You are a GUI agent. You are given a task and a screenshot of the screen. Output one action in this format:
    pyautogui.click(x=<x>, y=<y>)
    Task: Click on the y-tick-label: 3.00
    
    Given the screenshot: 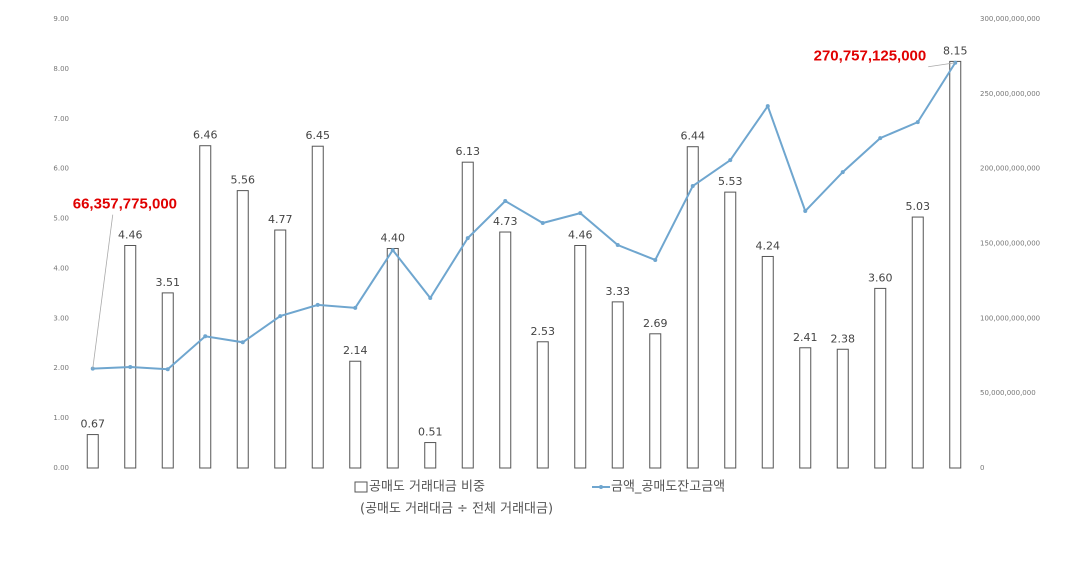 What is the action you would take?
    pyautogui.click(x=61, y=318)
    